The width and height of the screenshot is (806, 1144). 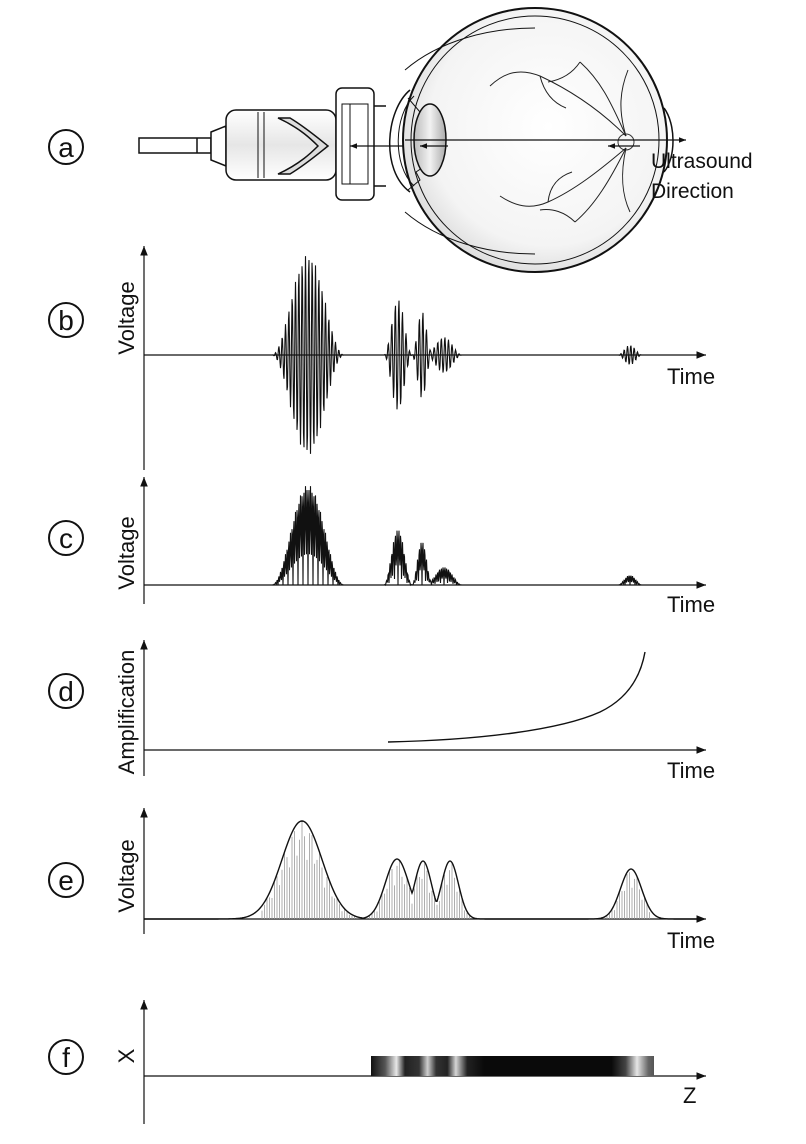 What do you see at coordinates (516, 697) in the screenshot?
I see `panel-d-gain-curve` at bounding box center [516, 697].